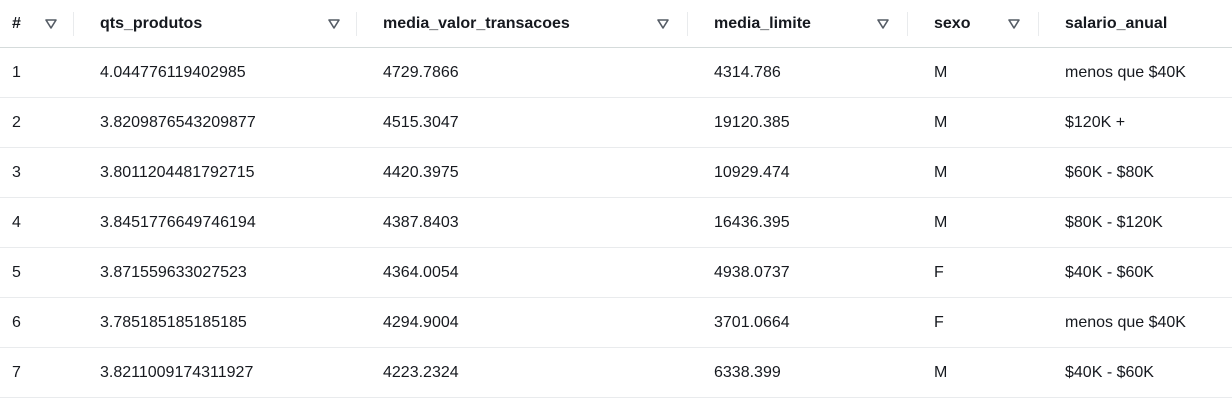 This screenshot has width=1232, height=400. What do you see at coordinates (1116, 23) in the screenshot?
I see `column-header-label: salario_anual` at bounding box center [1116, 23].